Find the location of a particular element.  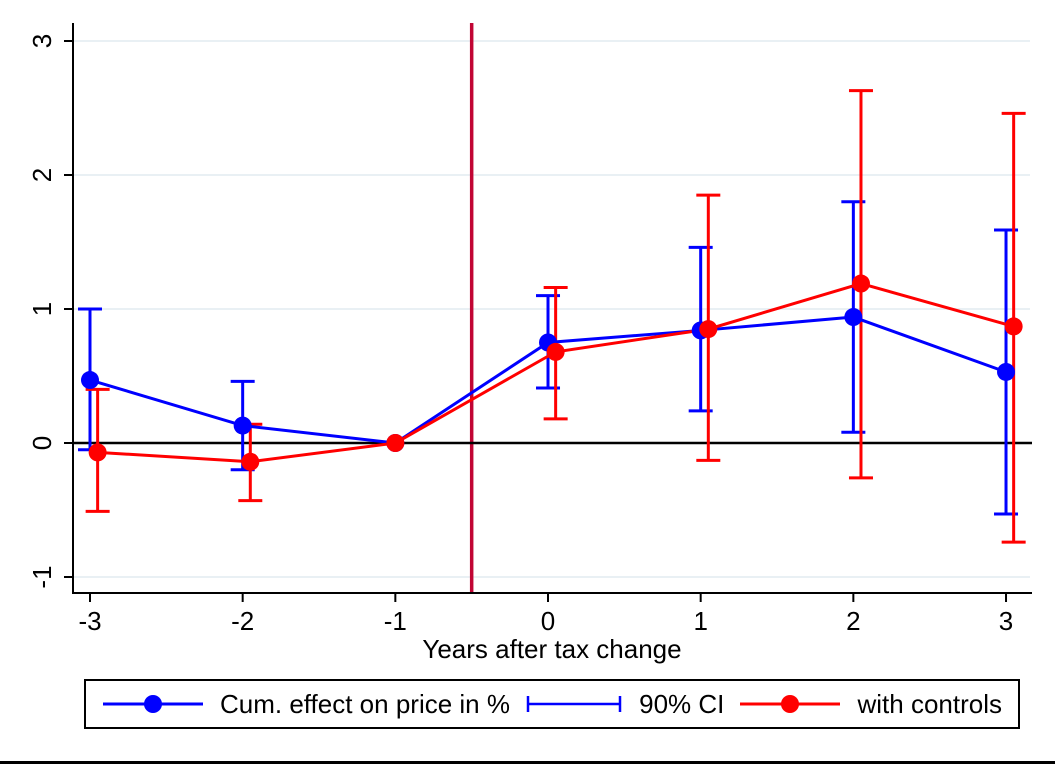

x-tick-label-1: 1 is located at coordinates (700, 621).